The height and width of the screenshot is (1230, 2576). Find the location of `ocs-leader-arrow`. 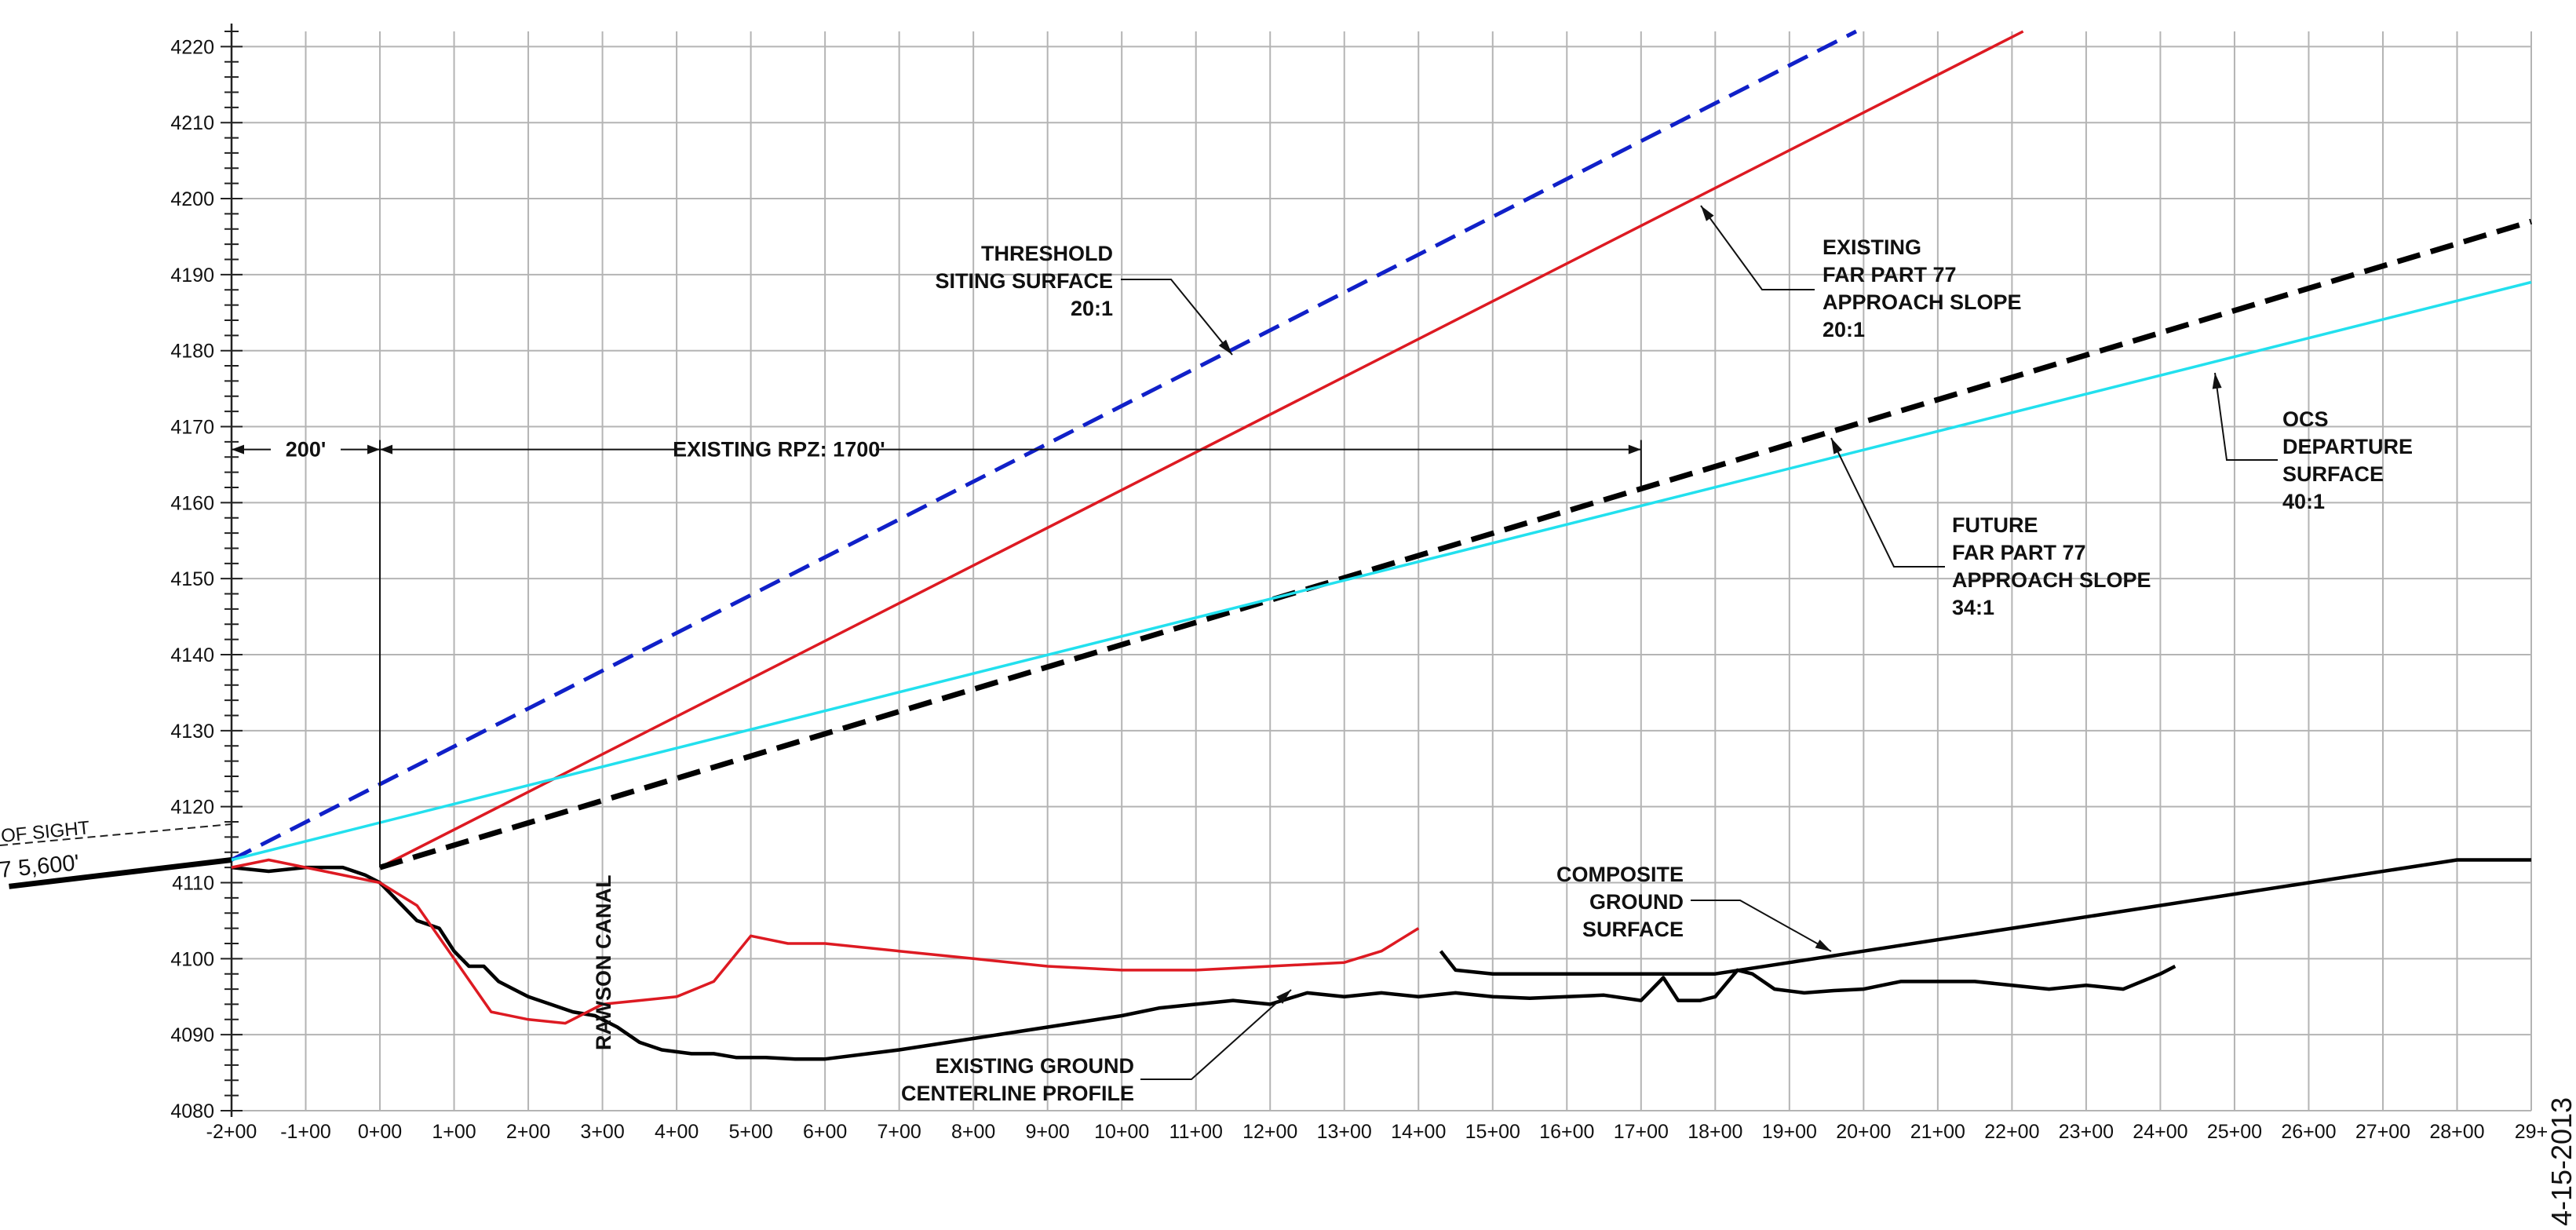

ocs-leader-arrow is located at coordinates (2217, 381).